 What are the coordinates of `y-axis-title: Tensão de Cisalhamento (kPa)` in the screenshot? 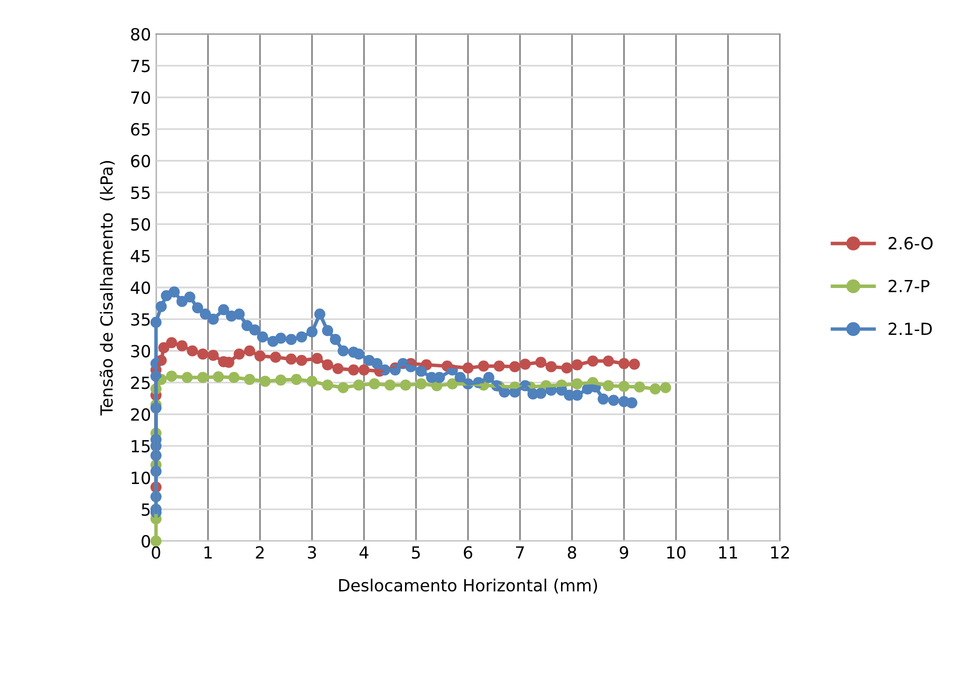 It's located at (107, 288).